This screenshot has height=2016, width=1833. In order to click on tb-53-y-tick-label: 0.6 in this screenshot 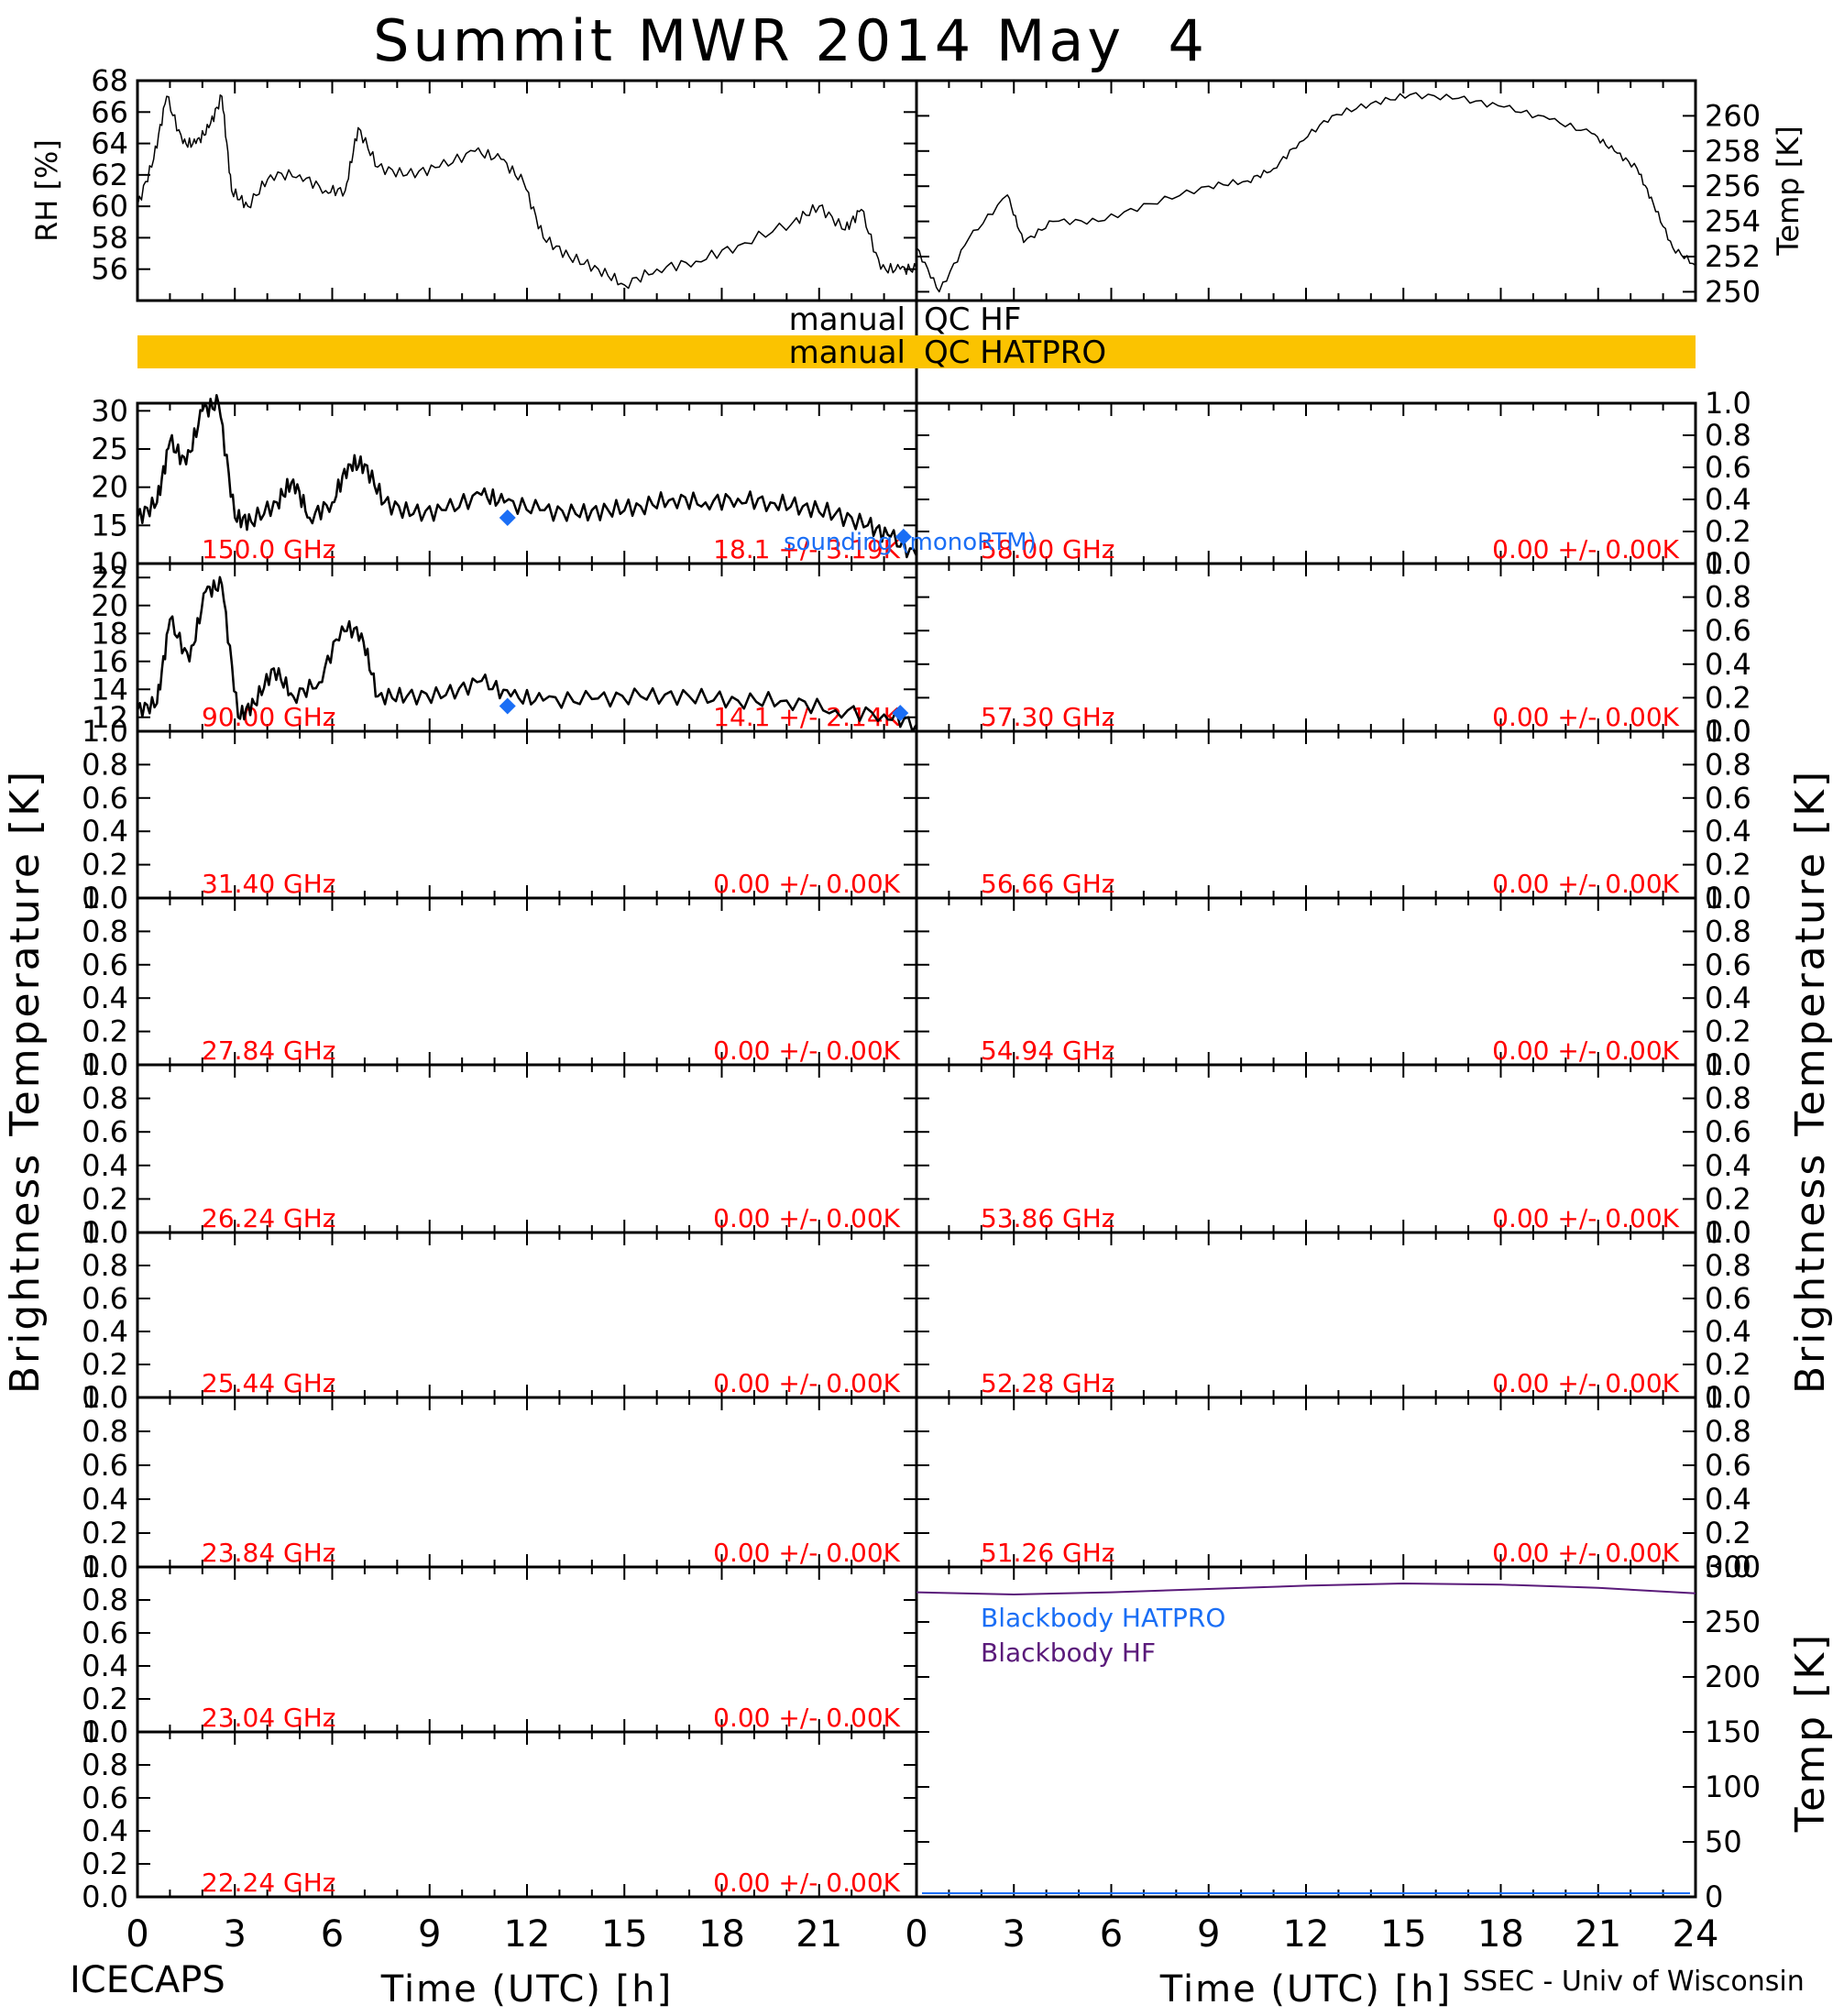, I will do `click(1728, 1131)`.